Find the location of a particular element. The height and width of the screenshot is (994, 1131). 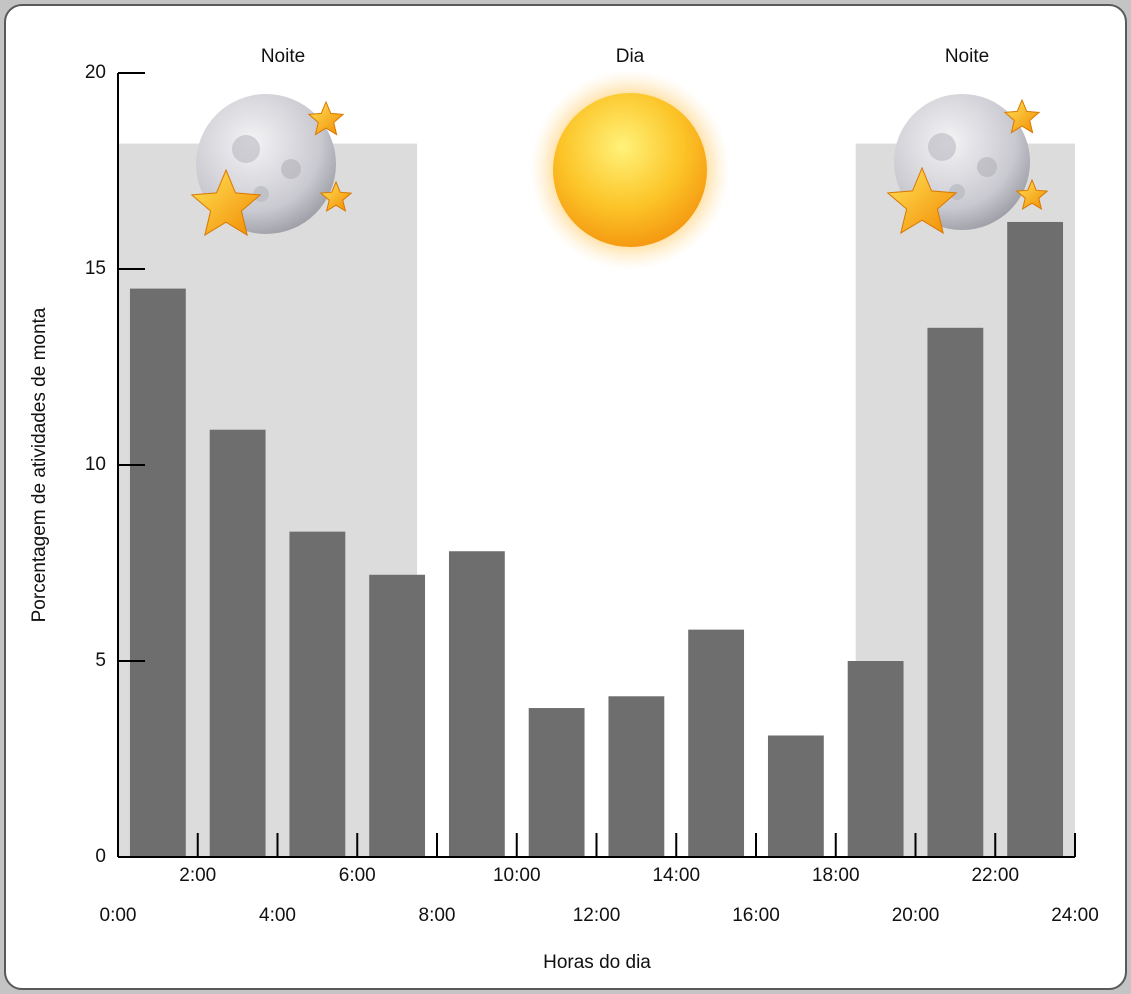

y-tick-label: 15 is located at coordinates (95, 268).